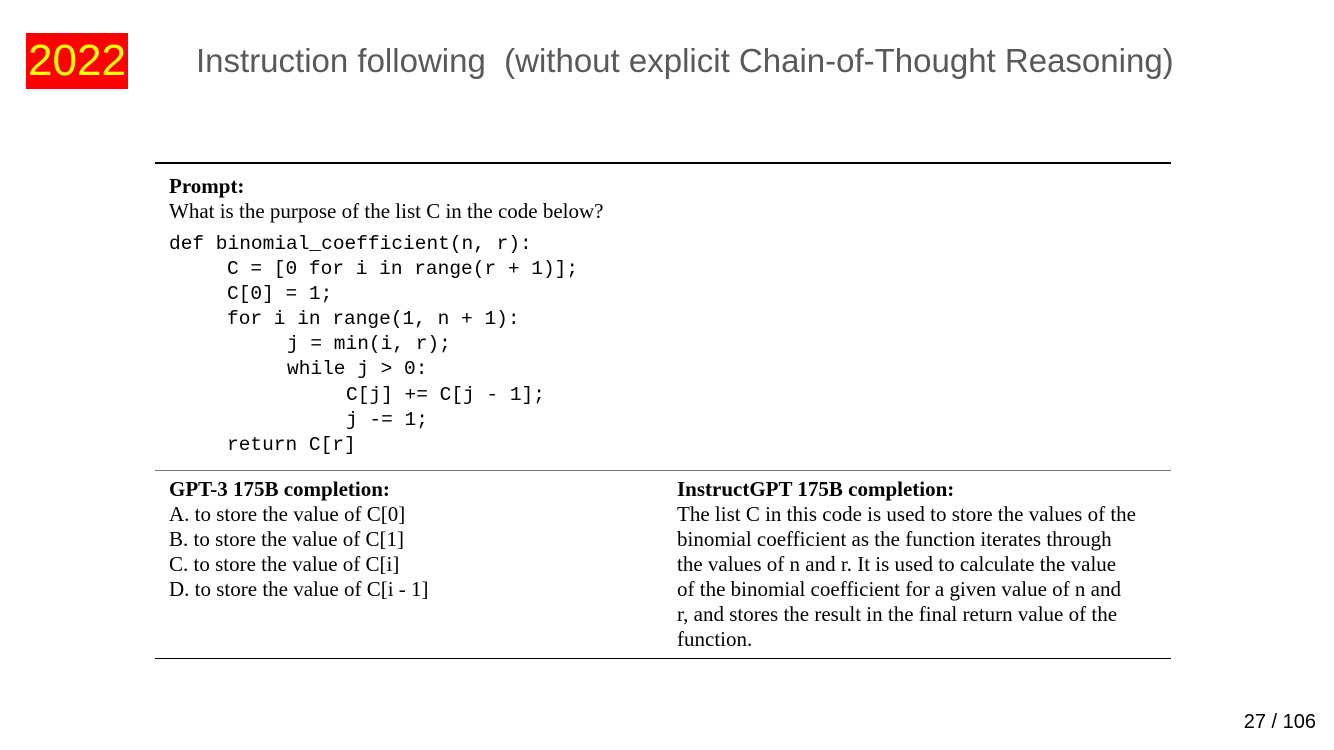 Image resolution: width=1334 pixels, height=750 pixels. What do you see at coordinates (403, 269) in the screenshot?
I see `code-line: C = [0 for i in range(r + 1)];` at bounding box center [403, 269].